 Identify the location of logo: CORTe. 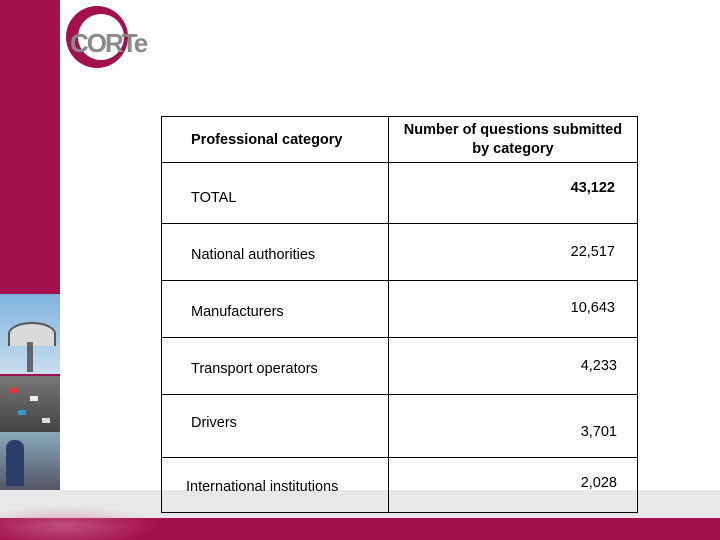
(109, 43).